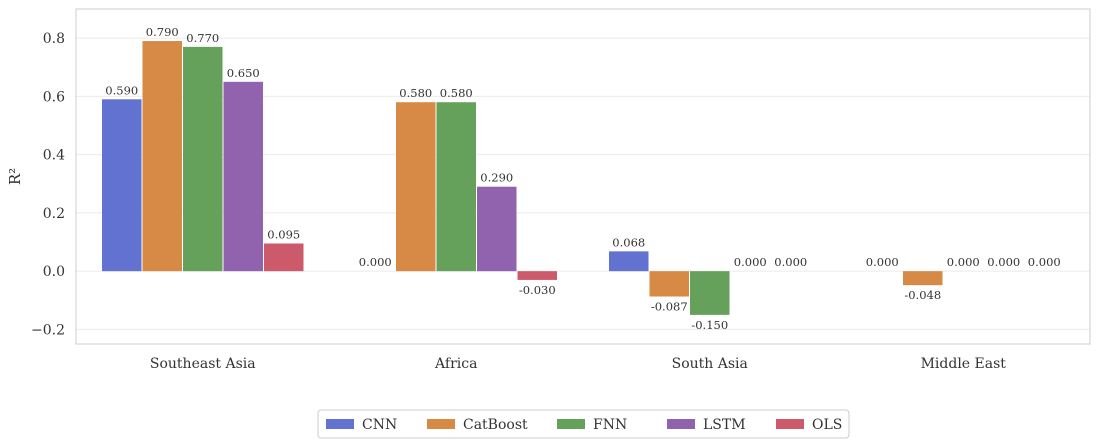 The image size is (1100, 447). What do you see at coordinates (709, 325) in the screenshot?
I see `value-label: -0.150` at bounding box center [709, 325].